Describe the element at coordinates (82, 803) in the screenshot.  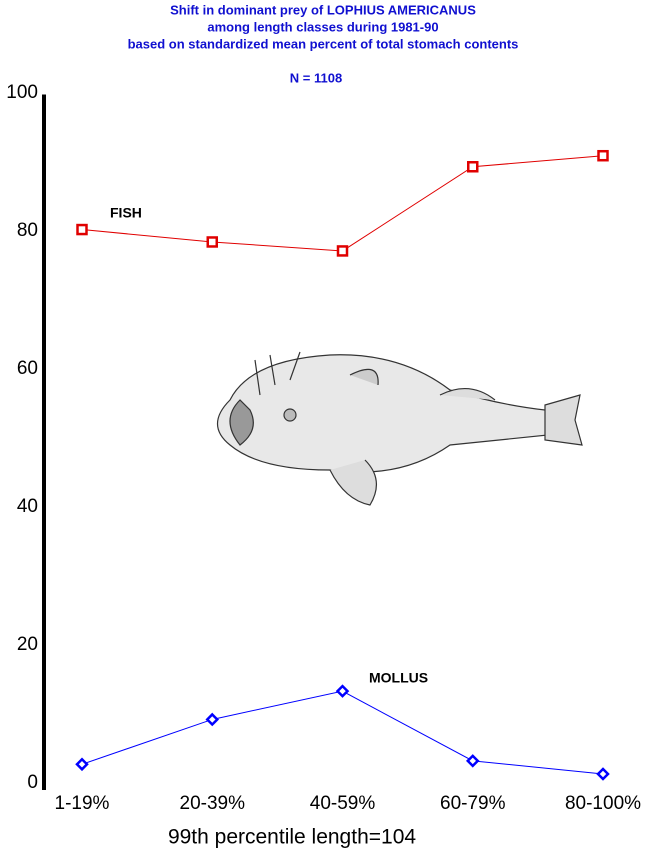
I see `x-tick-label: 1-19%` at that location.